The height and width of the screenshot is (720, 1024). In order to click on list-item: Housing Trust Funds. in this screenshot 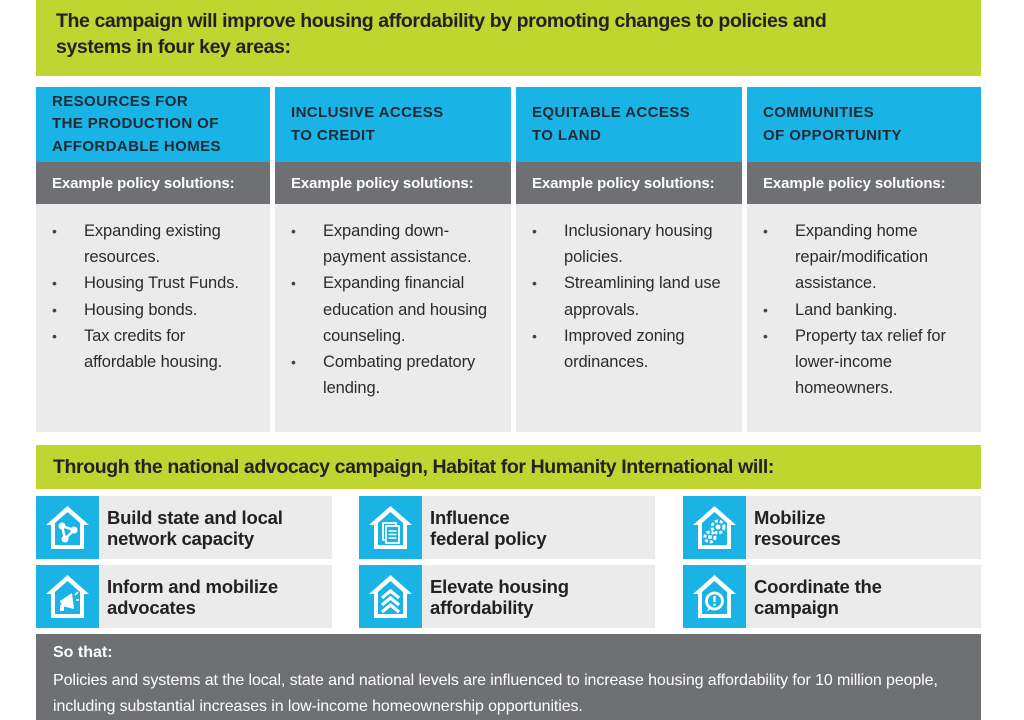, I will do `click(156, 283)`.